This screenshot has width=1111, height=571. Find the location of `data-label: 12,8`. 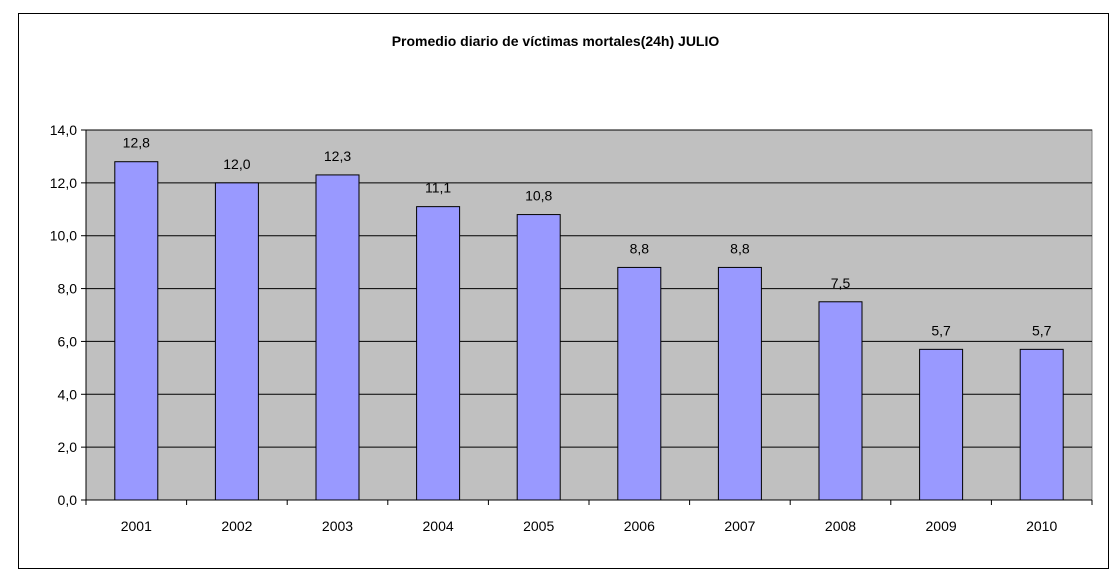

data-label: 12,8 is located at coordinates (136, 143).